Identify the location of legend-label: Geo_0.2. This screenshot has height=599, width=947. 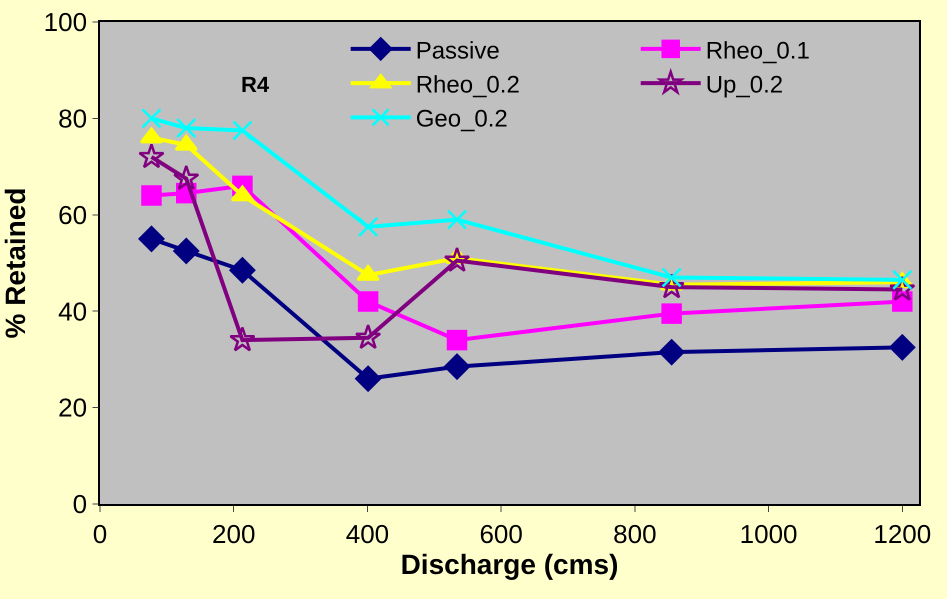
(462, 119).